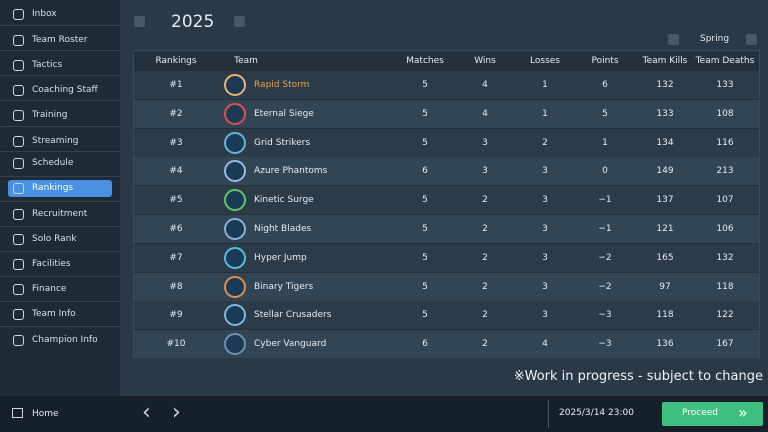 The image size is (768, 432). Describe the element at coordinates (176, 171) in the screenshot. I see `table-cell: #4` at that location.